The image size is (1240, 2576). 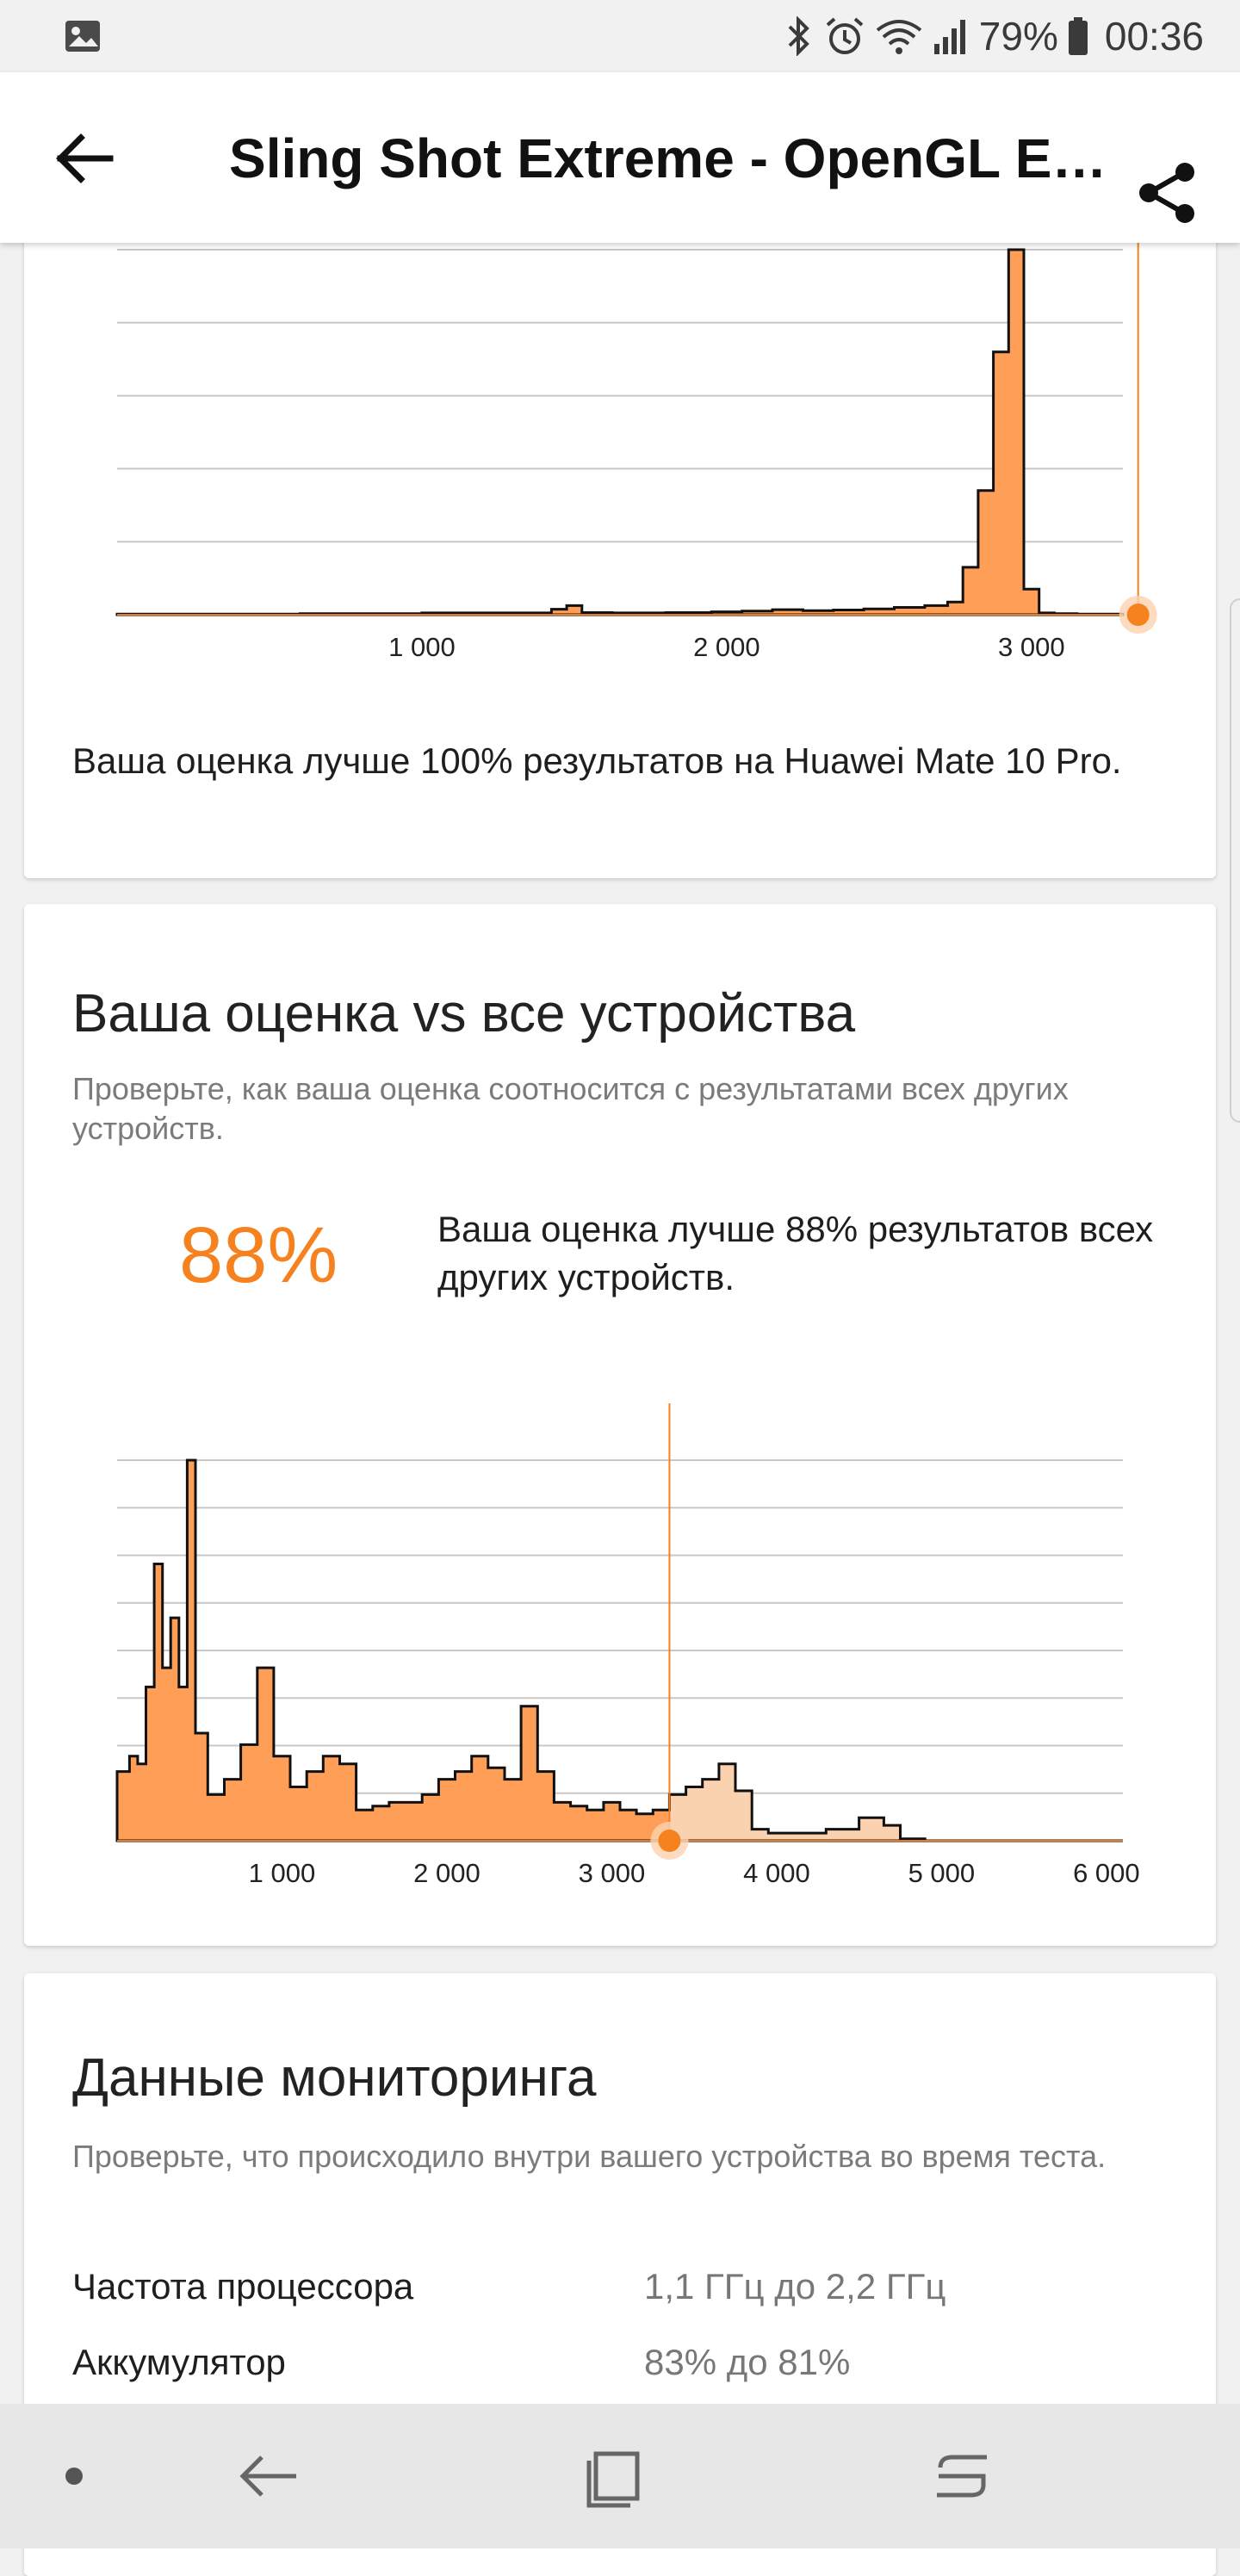 What do you see at coordinates (1078, 36) in the screenshot?
I see `battery-icon` at bounding box center [1078, 36].